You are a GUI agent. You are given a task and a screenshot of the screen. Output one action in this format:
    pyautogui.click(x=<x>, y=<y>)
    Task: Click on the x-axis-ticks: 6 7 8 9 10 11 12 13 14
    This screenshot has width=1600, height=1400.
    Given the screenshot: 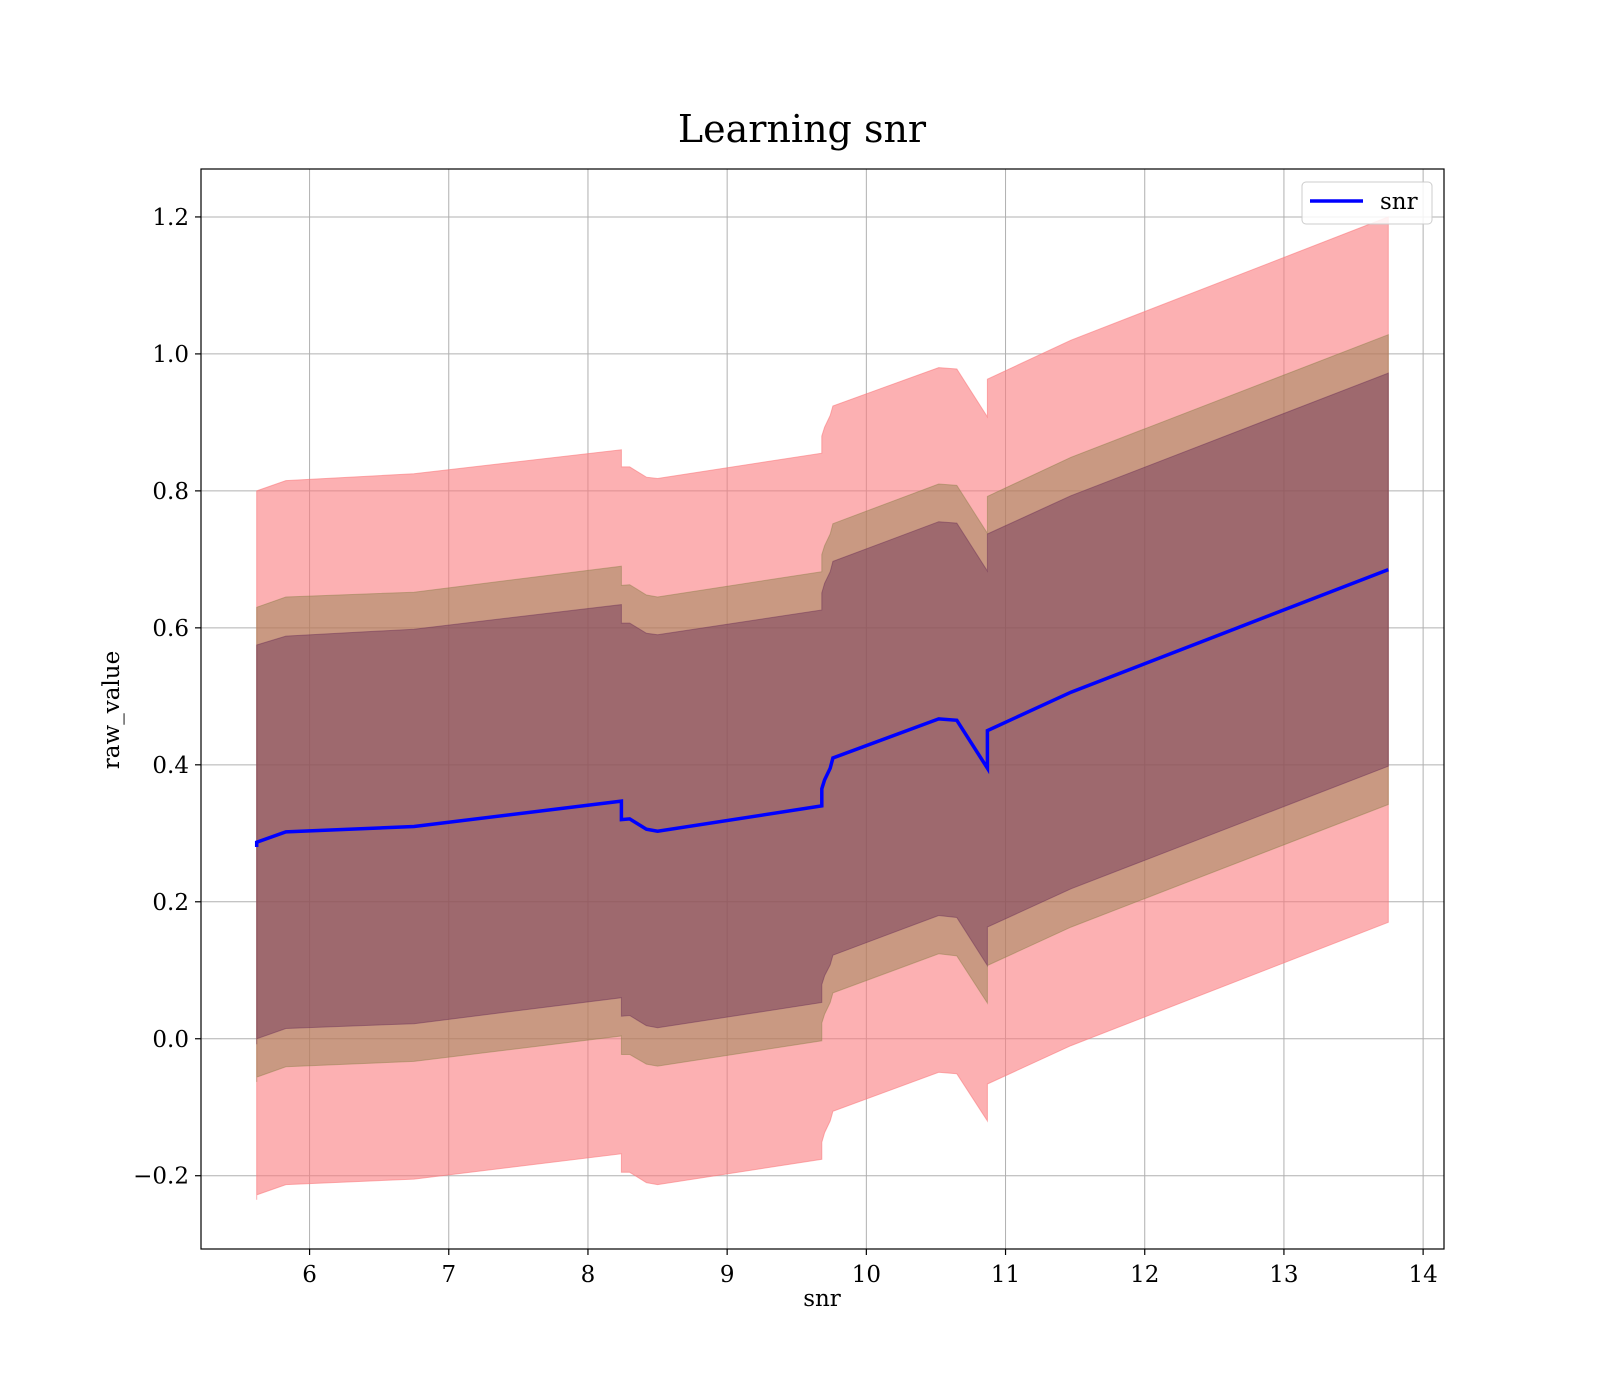 What is the action you would take?
    pyautogui.click(x=870, y=1268)
    